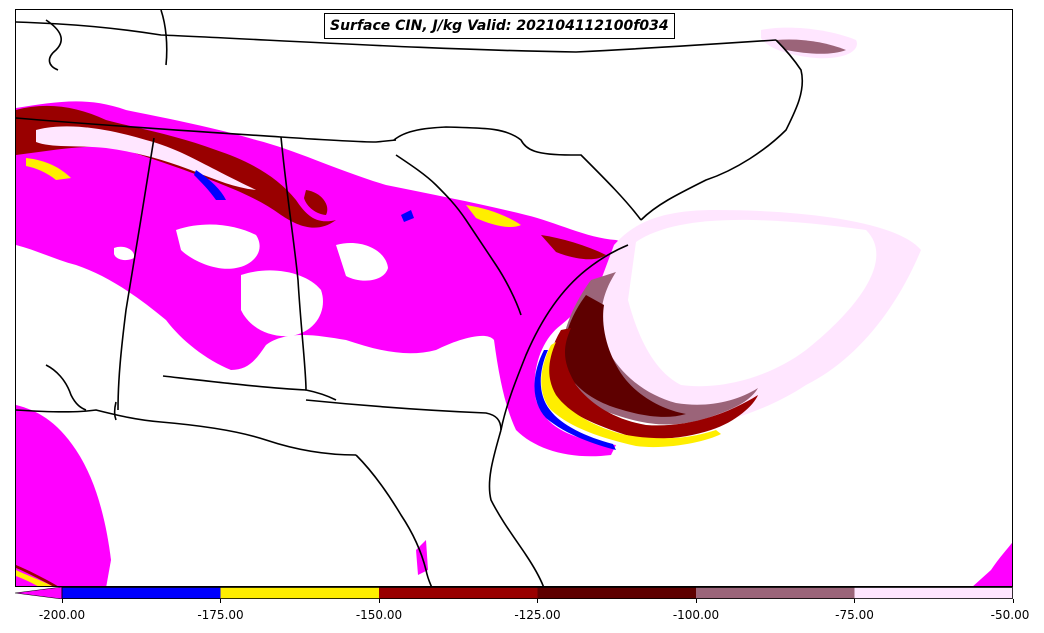 Image resolution: width=1044 pixels, height=633 pixels. What do you see at coordinates (696, 615) in the screenshot?
I see `colorbar-tick-label: -100.00` at bounding box center [696, 615].